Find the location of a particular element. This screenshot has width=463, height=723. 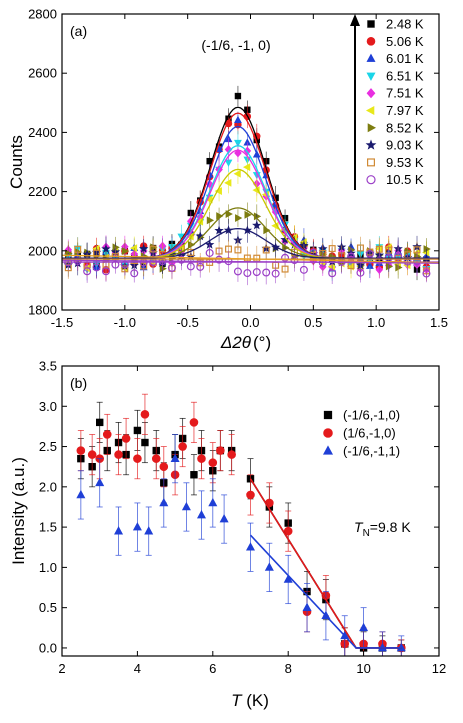

panel-a-x-axis-label-unit: (°) is located at coordinates (262, 342).